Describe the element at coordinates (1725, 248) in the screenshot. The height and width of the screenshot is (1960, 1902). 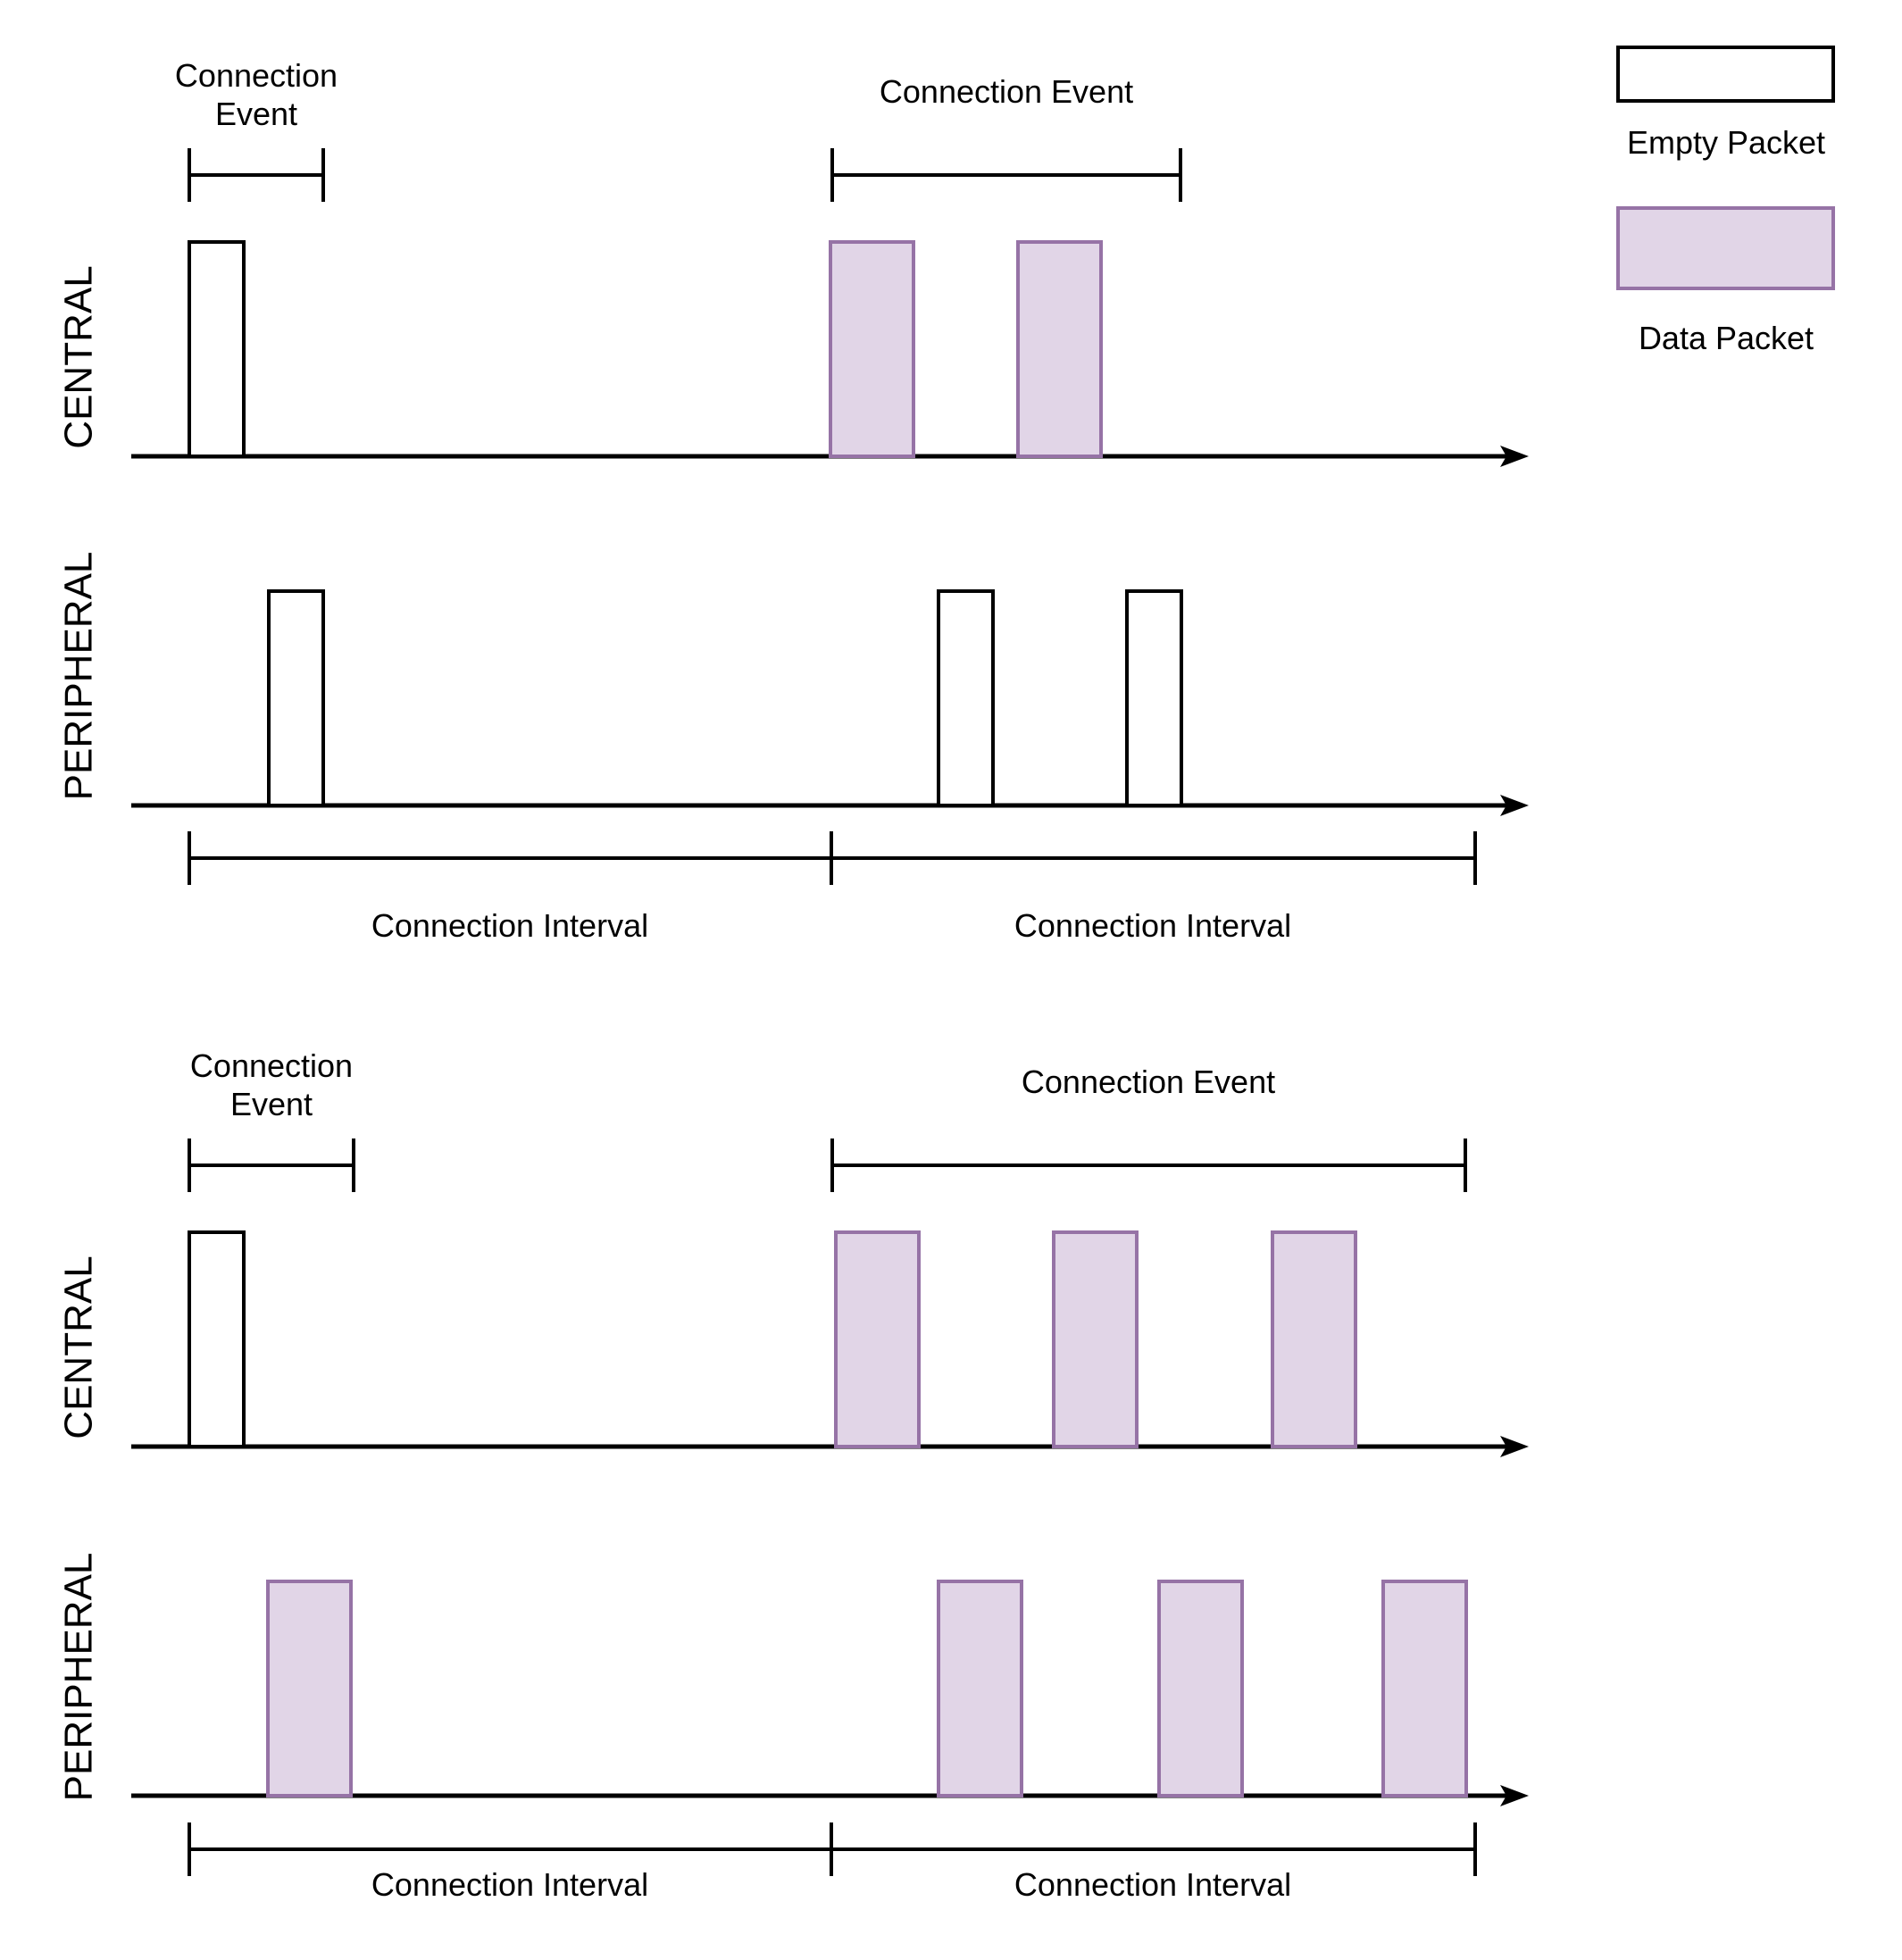
I see `legend-swatch-data` at that location.